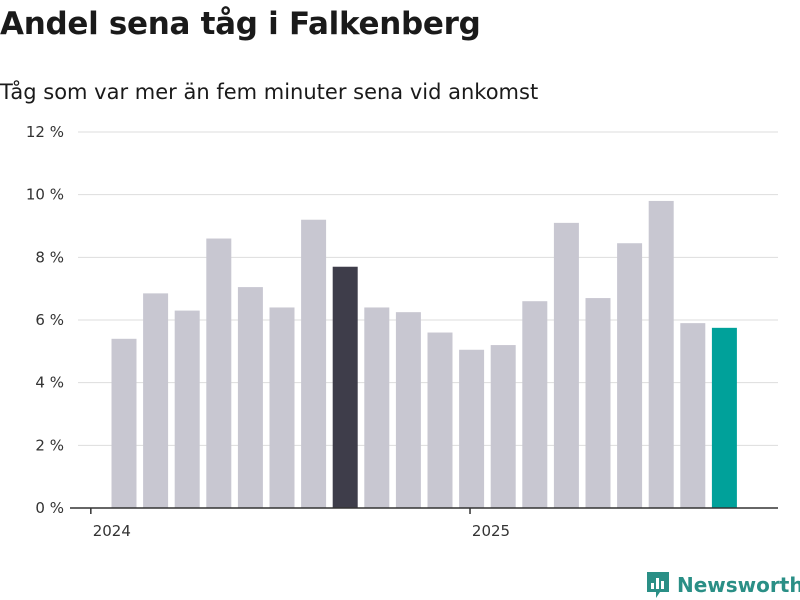 The height and width of the screenshot is (600, 800). I want to click on x-axis-ticks: 2024 2025, so click(300, 524).